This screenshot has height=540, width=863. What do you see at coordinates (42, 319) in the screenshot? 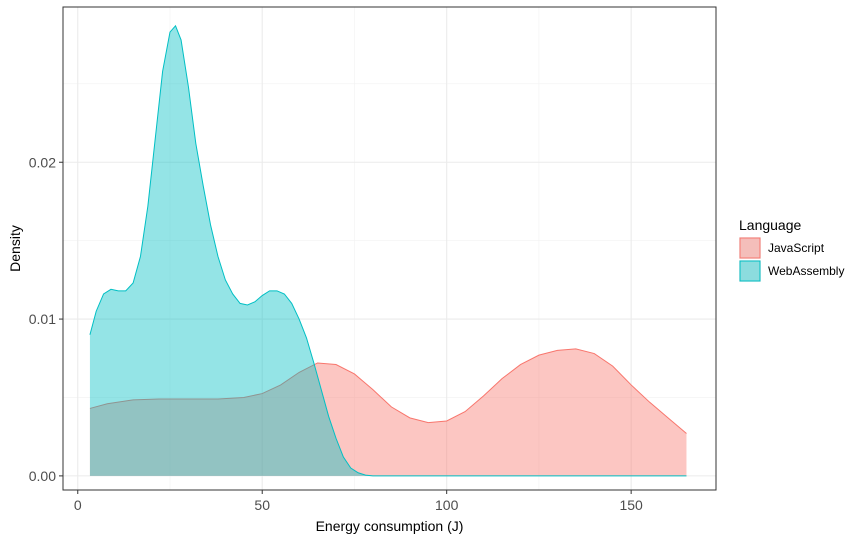
I see `y-tick-label: 0.01` at bounding box center [42, 319].